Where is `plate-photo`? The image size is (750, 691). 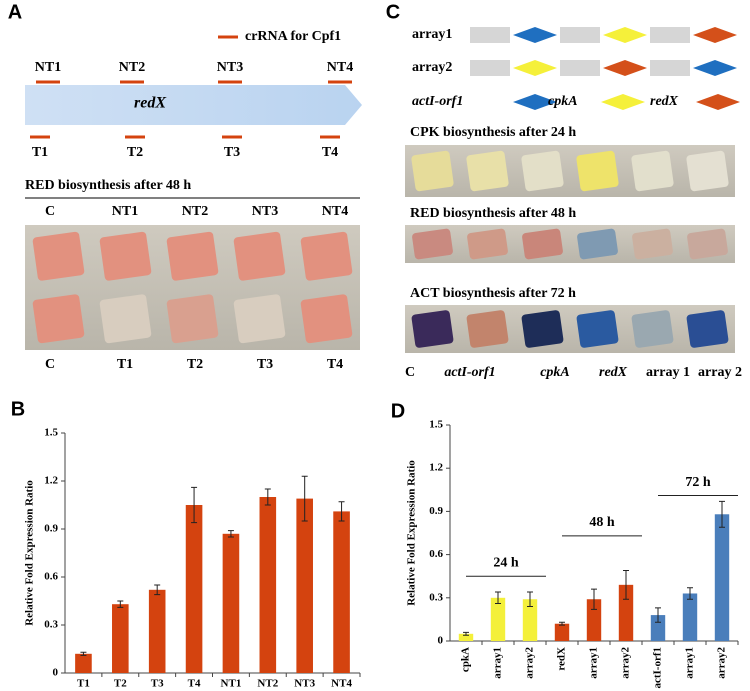
plate-photo is located at coordinates (570, 244).